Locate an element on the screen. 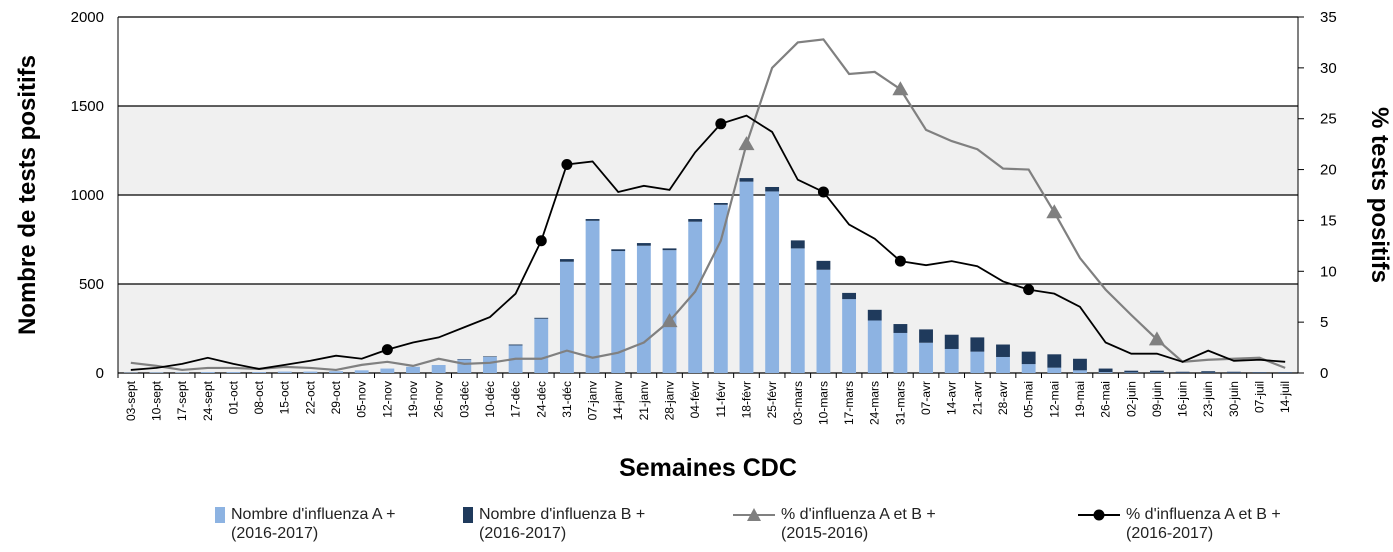 The height and width of the screenshot is (552, 1393). x-tick-label: 18-févr is located at coordinates (746, 399).